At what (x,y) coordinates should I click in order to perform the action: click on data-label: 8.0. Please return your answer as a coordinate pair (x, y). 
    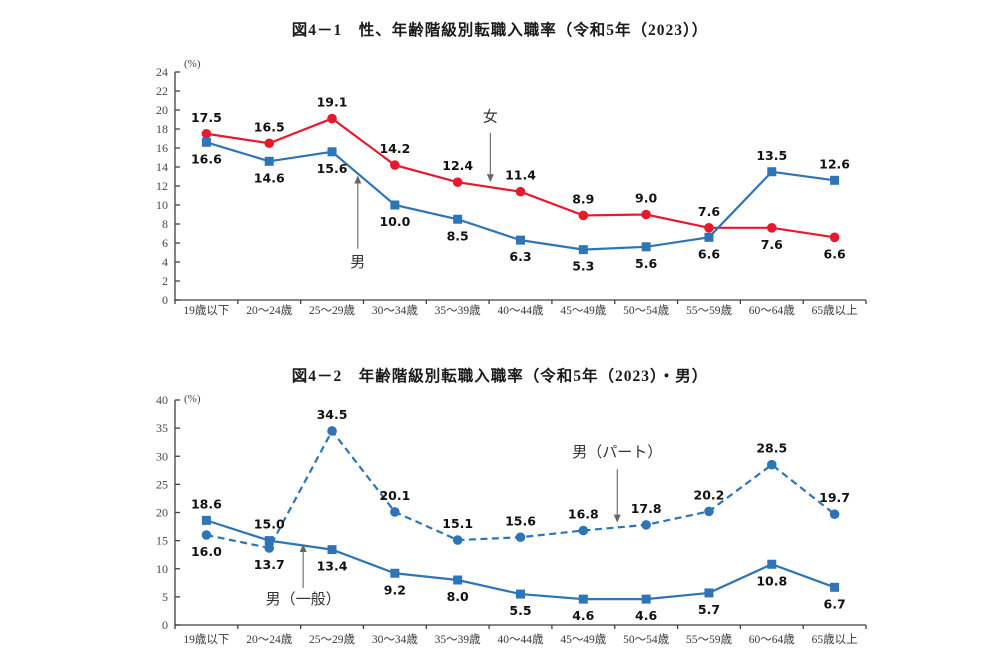
    Looking at the image, I should click on (458, 596).